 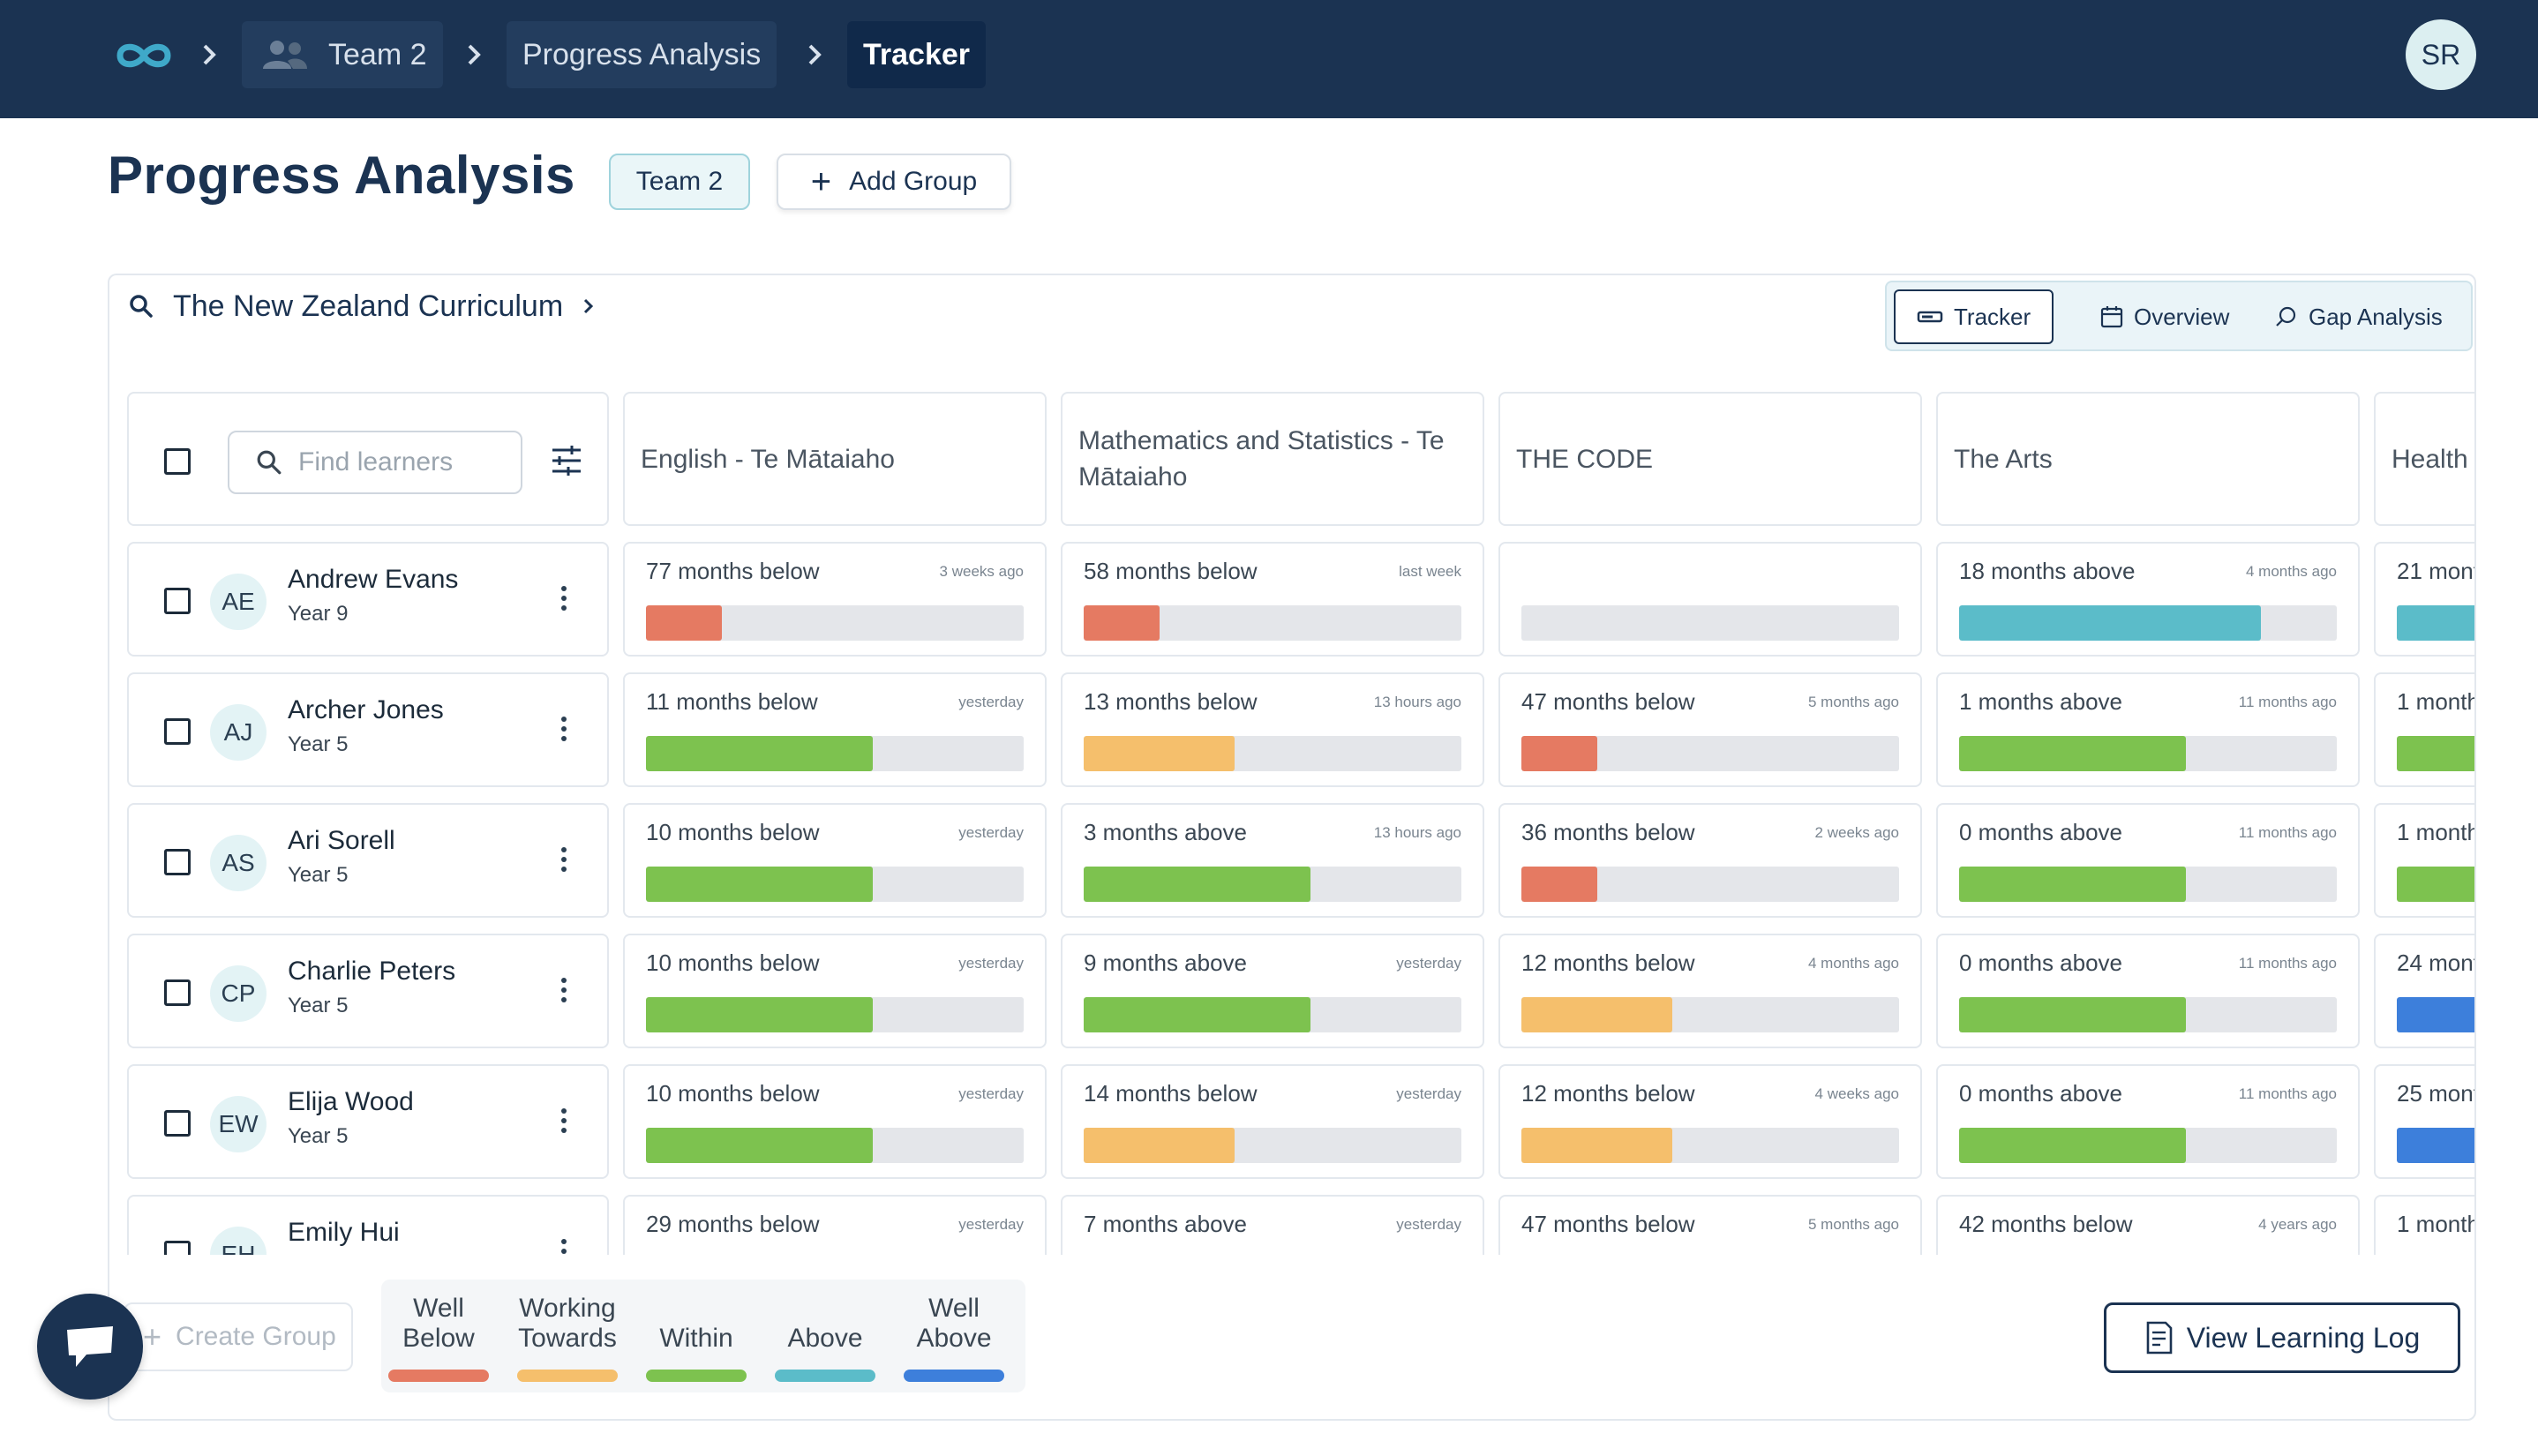 I want to click on learner-cell: EW Elija Wood Year 5, so click(x=368, y=1121).